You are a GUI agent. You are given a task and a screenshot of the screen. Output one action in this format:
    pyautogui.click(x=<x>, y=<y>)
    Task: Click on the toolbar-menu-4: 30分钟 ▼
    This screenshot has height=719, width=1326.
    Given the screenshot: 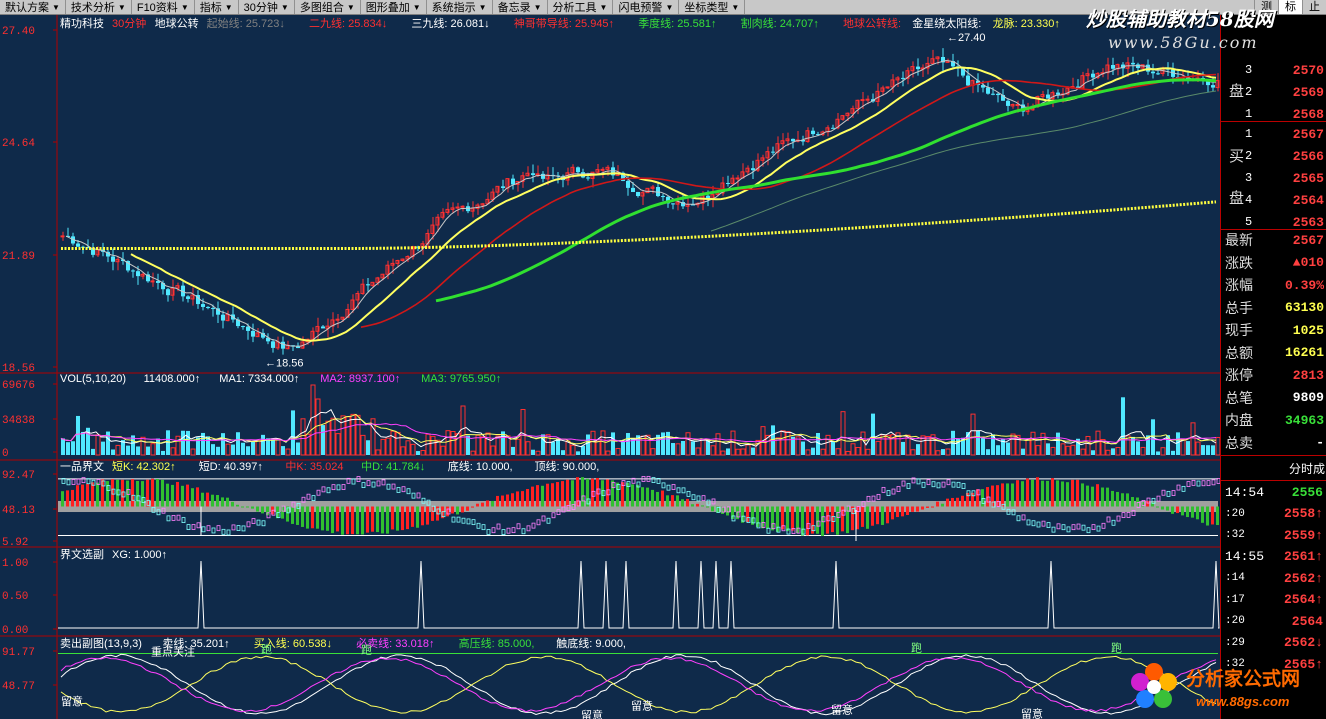 What is the action you would take?
    pyautogui.click(x=267, y=7)
    